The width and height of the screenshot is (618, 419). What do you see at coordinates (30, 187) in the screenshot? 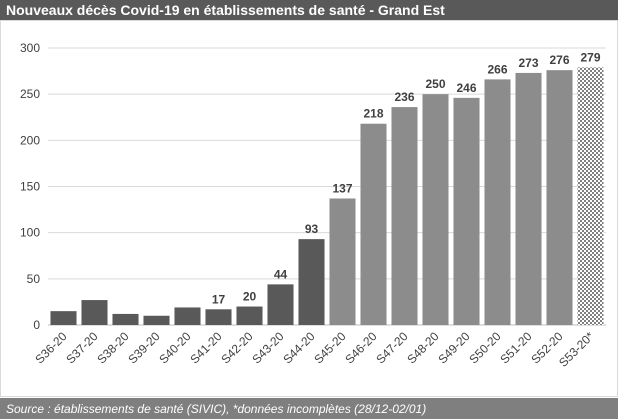
I see `y-tick-label: 150` at bounding box center [30, 187].